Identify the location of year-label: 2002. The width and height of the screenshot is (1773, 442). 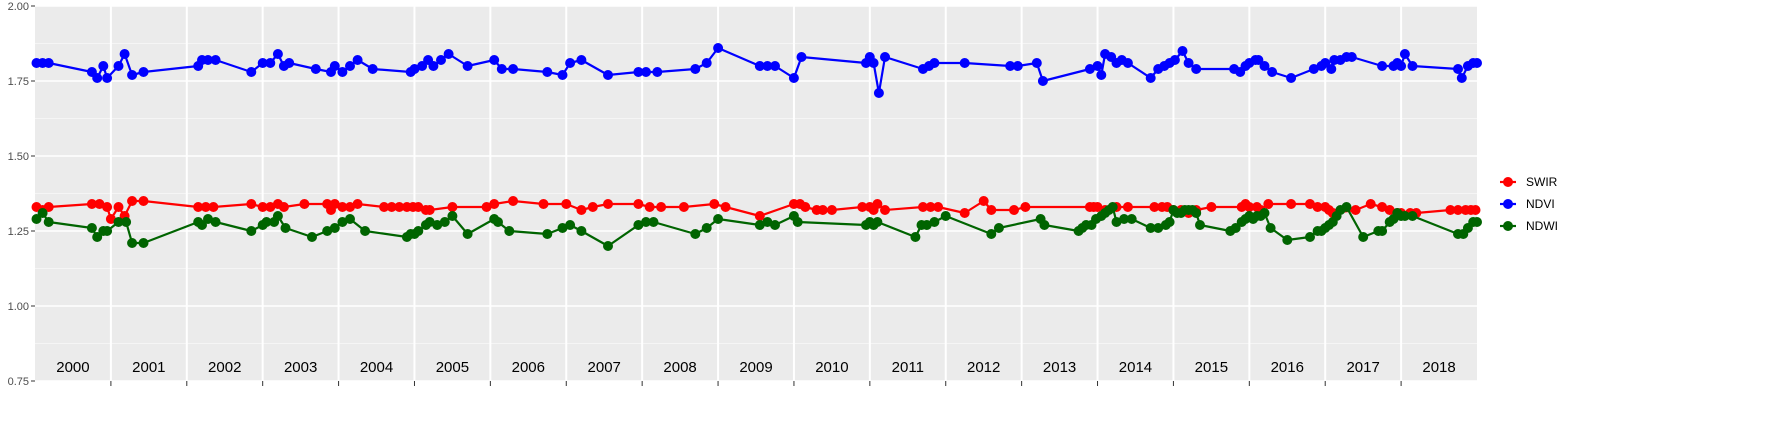
(224, 367).